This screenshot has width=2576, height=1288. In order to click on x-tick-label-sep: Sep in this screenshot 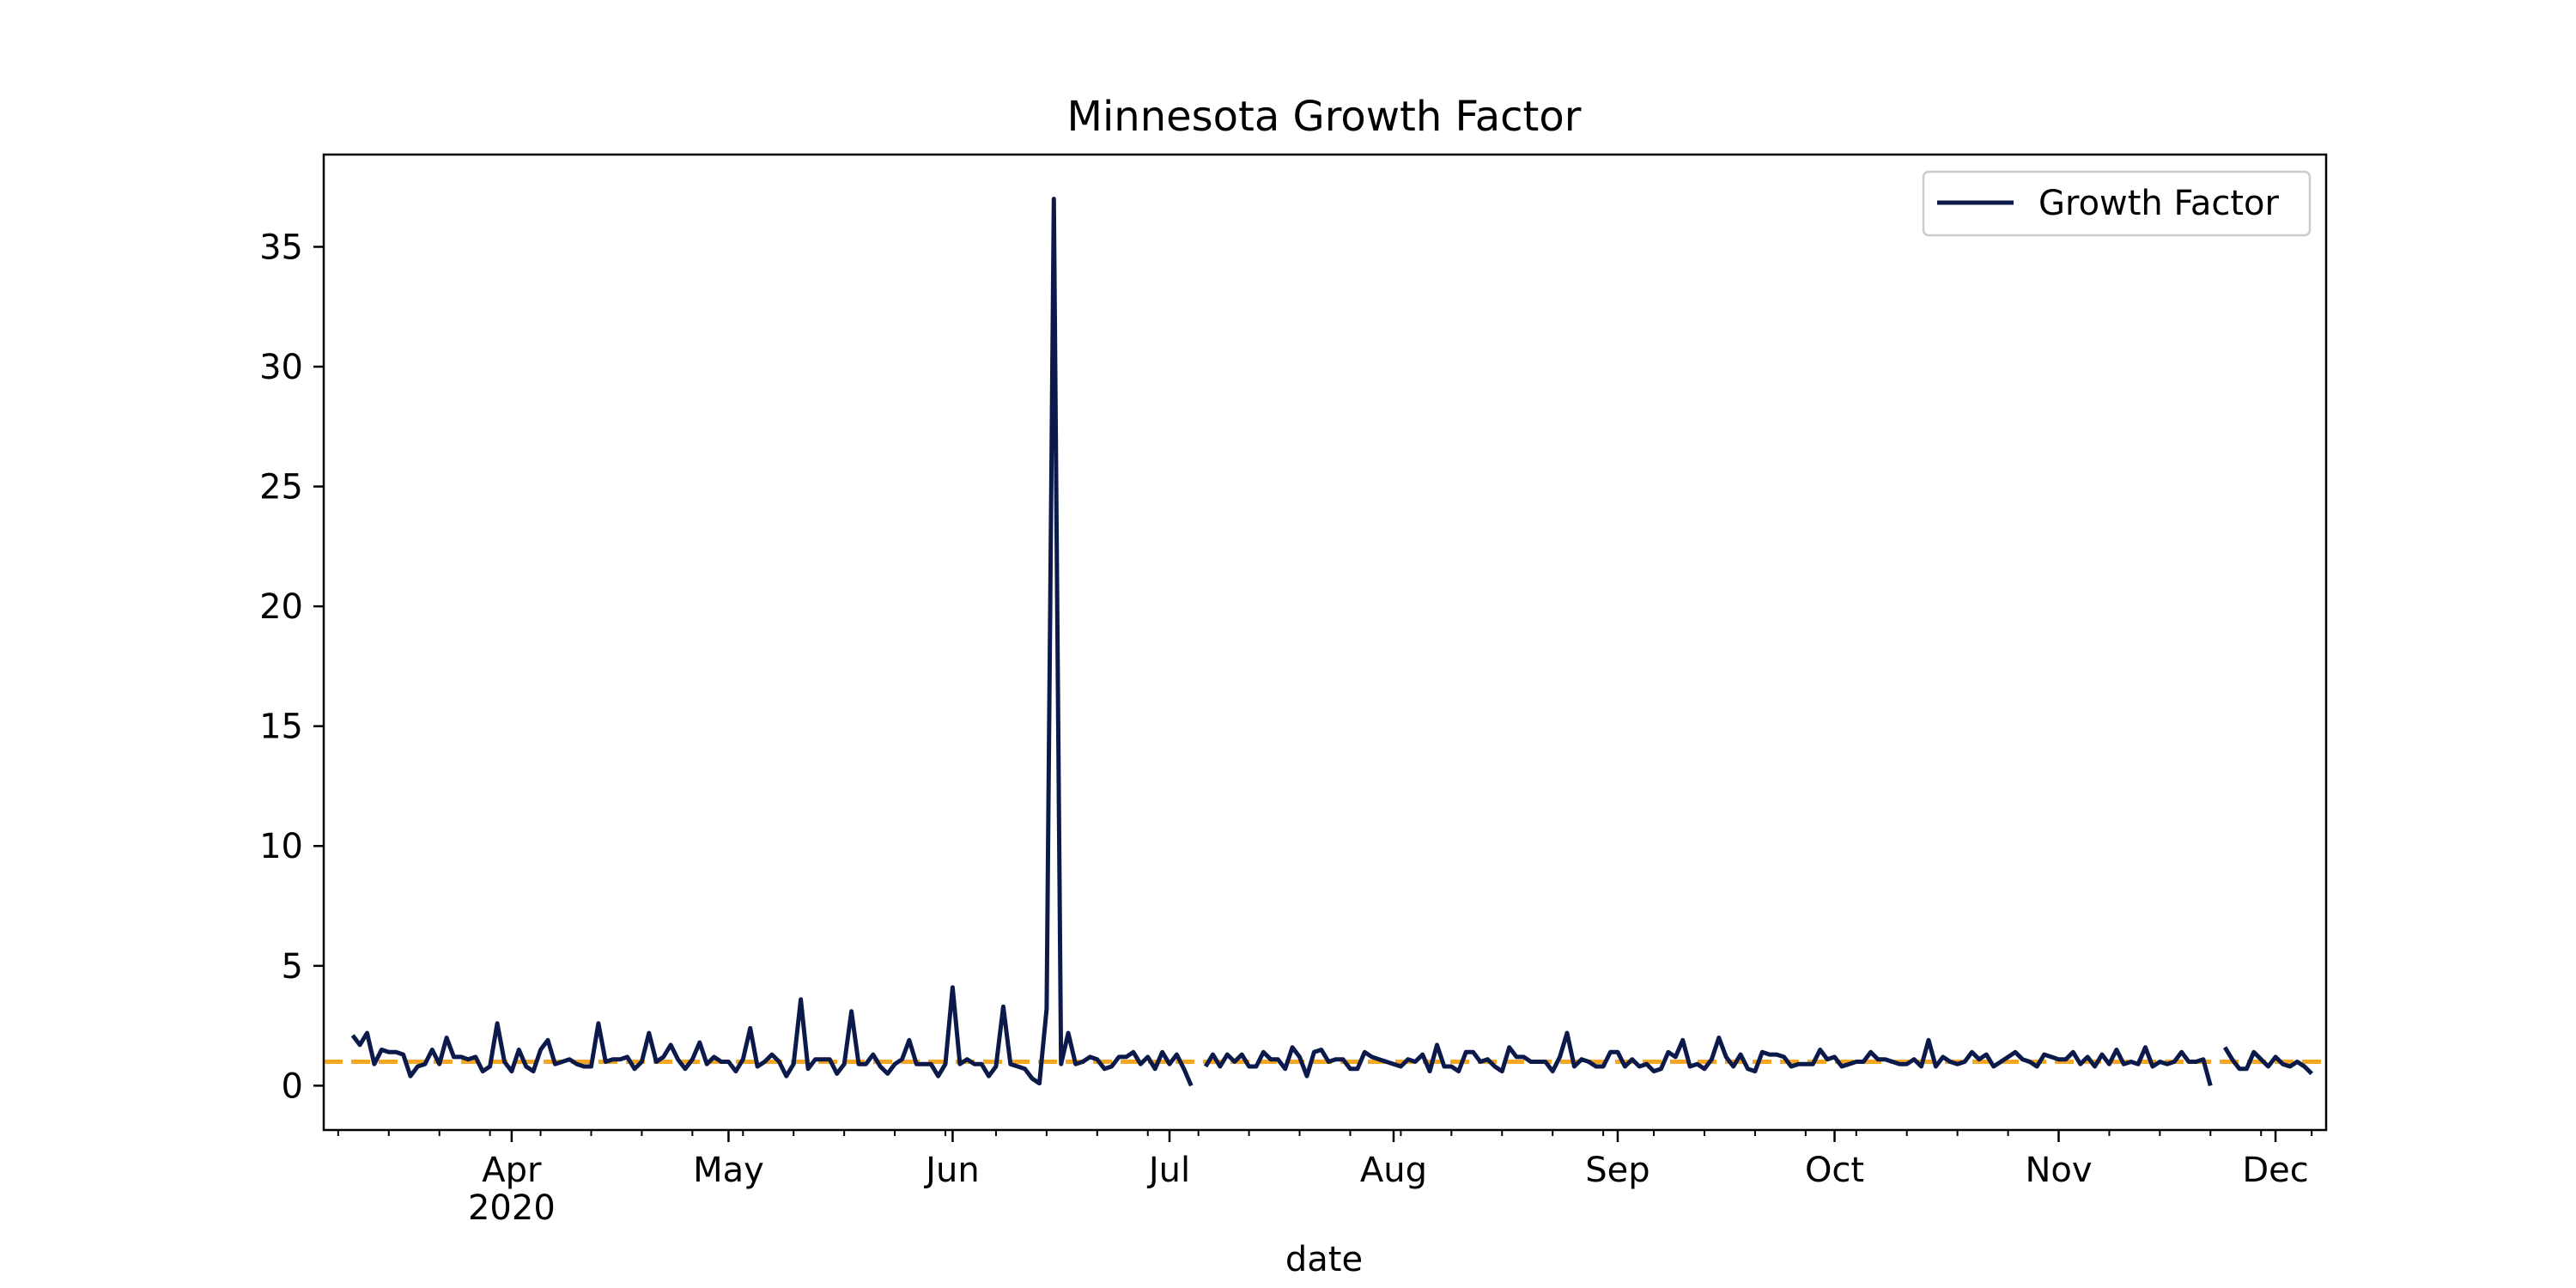, I will do `click(1617, 1170)`.